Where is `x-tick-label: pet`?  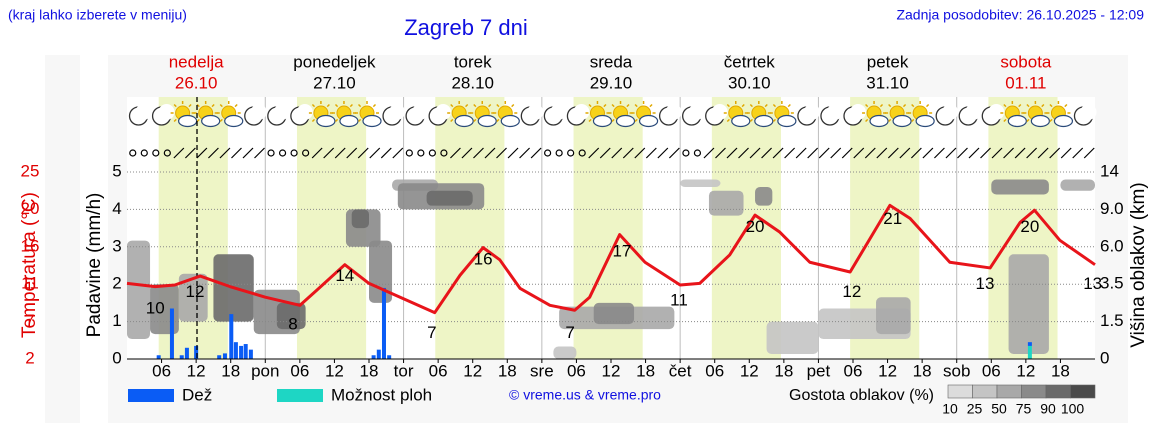 x-tick-label: pet is located at coordinates (819, 370).